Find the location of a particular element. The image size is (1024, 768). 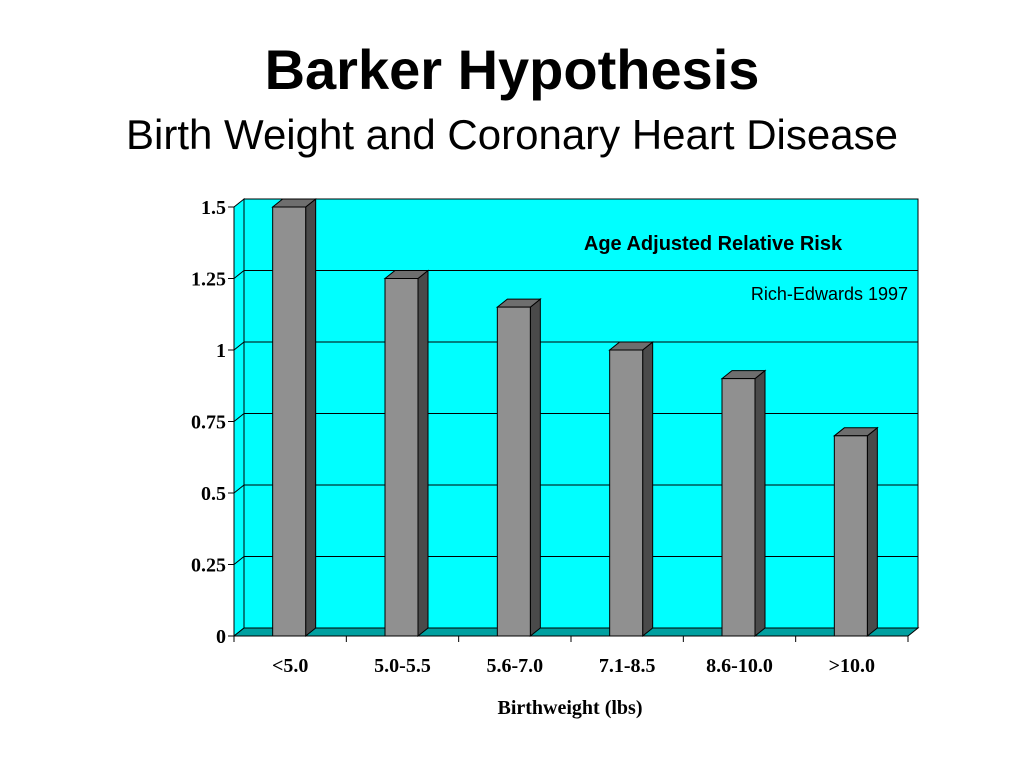

y-tick-label: 0.25 is located at coordinates (208, 566).